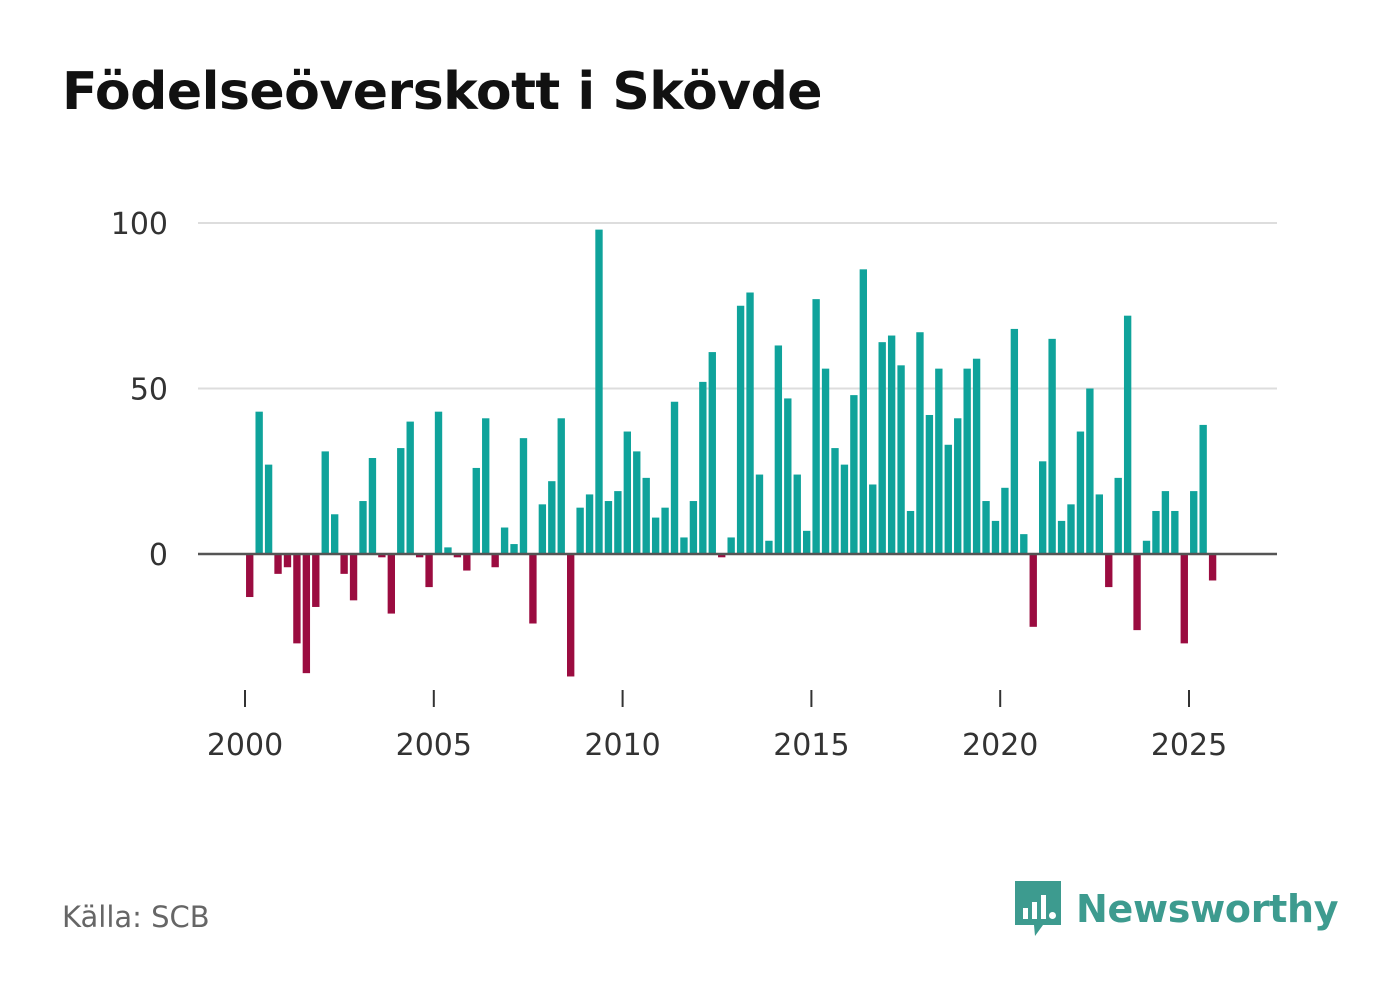 This screenshot has width=1382, height=999. I want to click on x-axis: 2000 2005 2010 2015 2020 2025, so click(717, 726).